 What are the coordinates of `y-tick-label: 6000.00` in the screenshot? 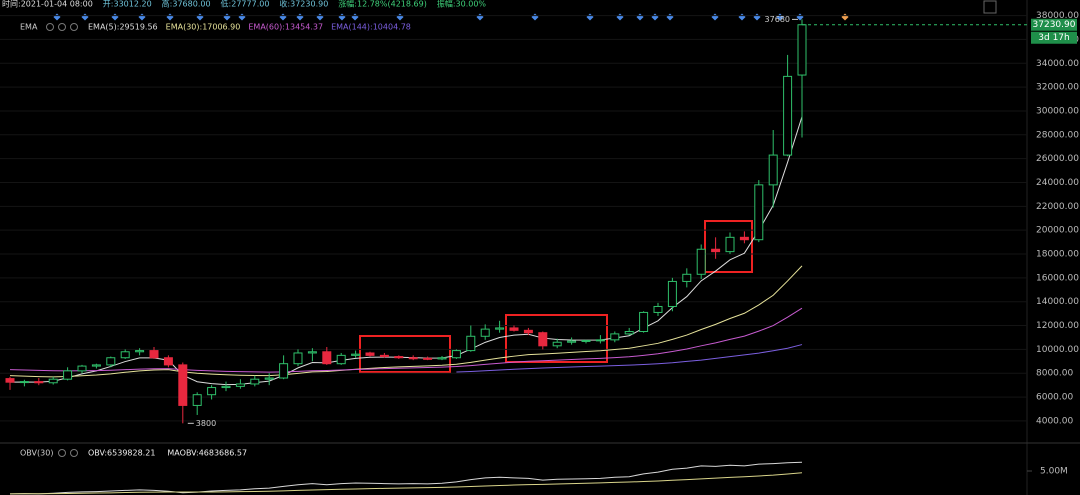 It's located at (1054, 398).